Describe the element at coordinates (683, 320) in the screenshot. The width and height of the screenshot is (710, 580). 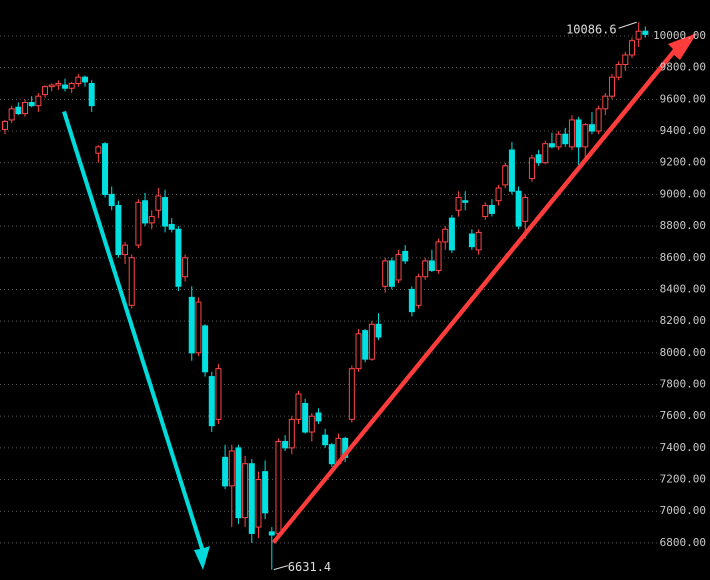
I see `y-tick-label: 8200.00` at that location.